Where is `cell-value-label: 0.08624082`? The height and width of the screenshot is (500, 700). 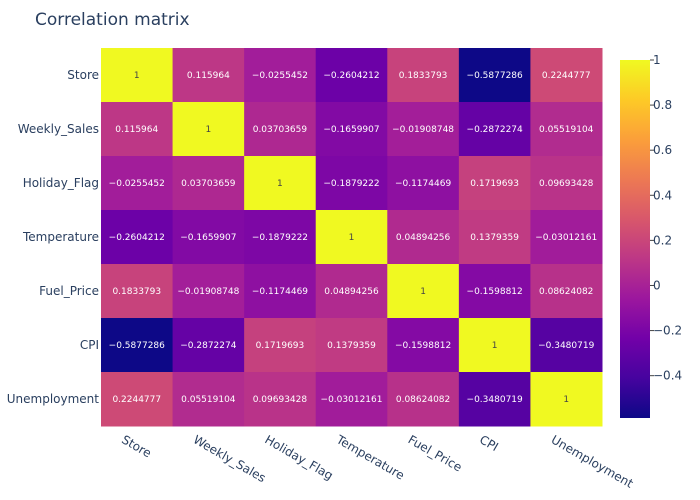 cell-value-label: 0.08624082 is located at coordinates (423, 400).